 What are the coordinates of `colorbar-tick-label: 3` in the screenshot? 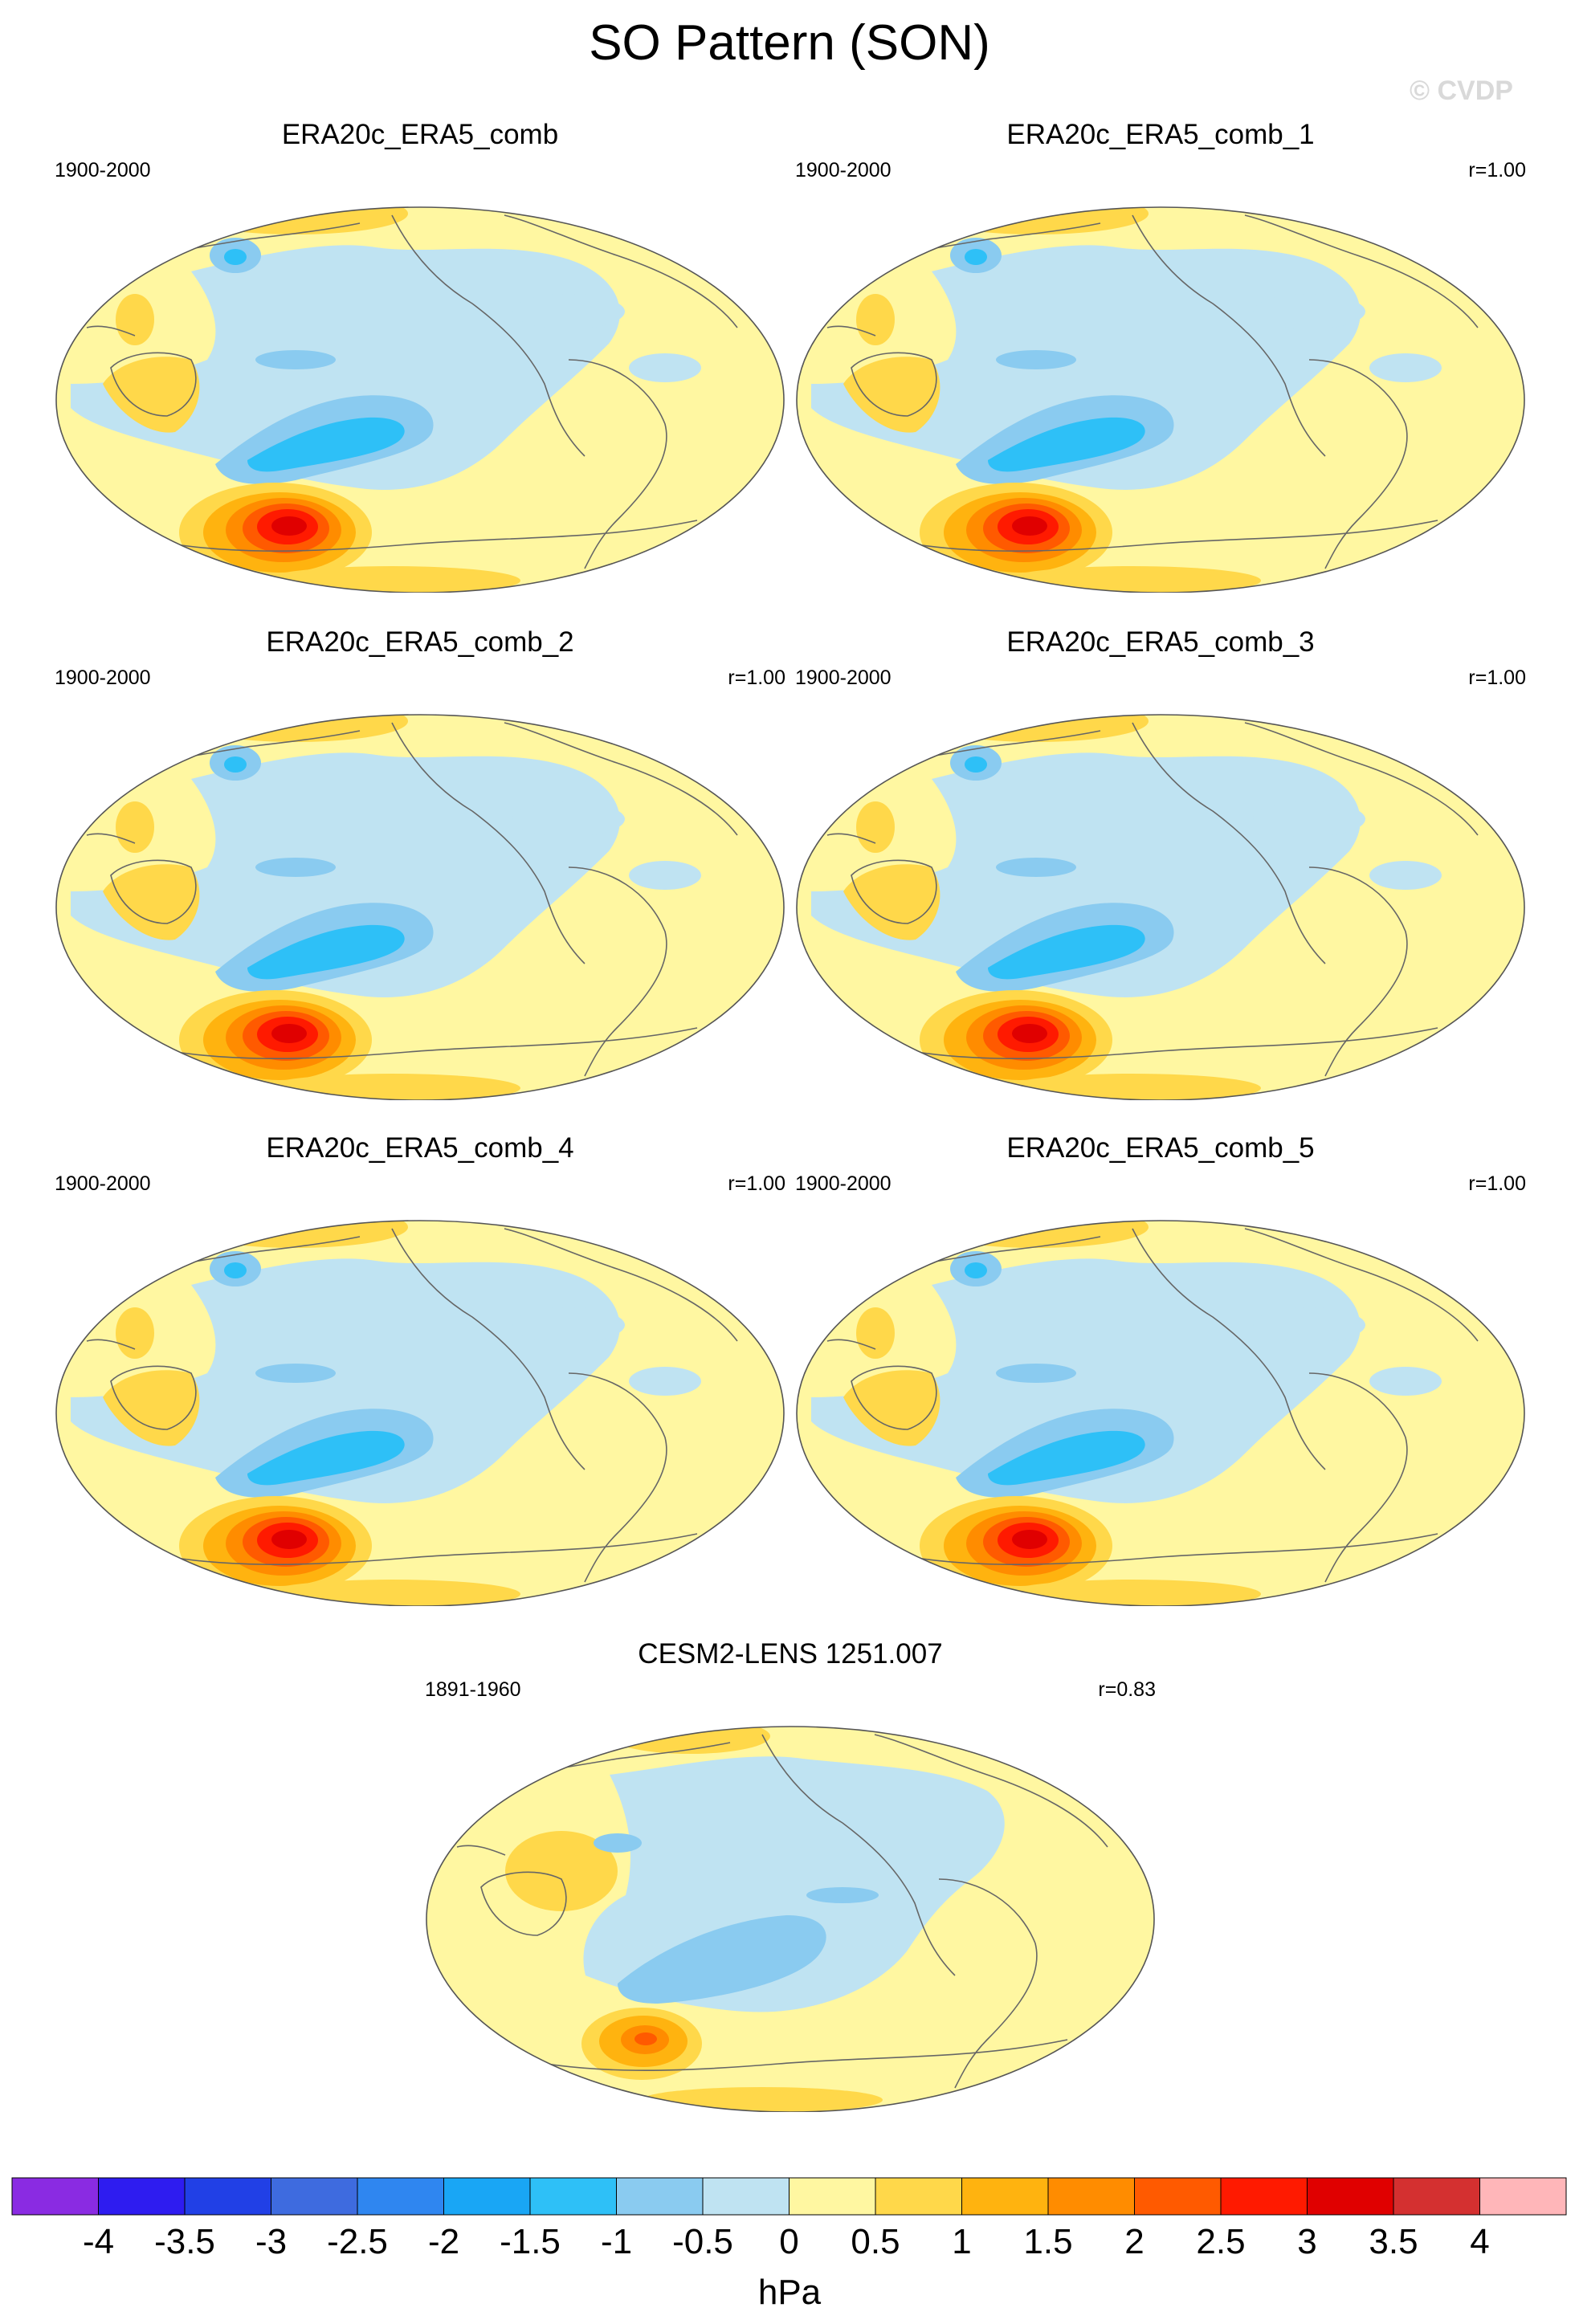 It's located at (1306, 2242).